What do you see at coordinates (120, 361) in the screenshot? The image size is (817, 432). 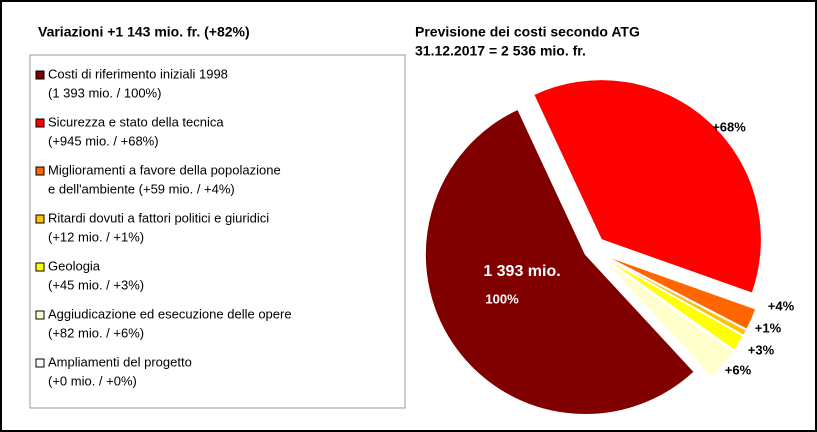 I see `legend-label: Ampliamenti del progetto` at bounding box center [120, 361].